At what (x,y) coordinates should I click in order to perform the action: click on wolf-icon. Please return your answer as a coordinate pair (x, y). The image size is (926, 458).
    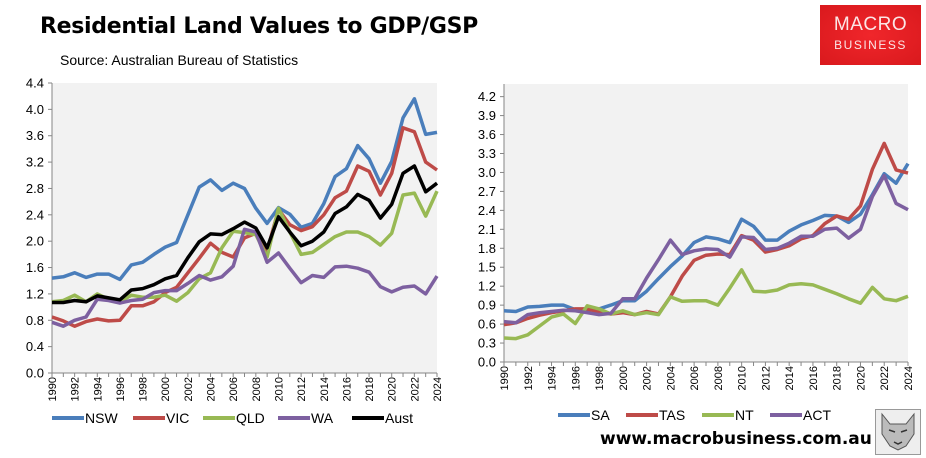
    Looking at the image, I should click on (898, 432).